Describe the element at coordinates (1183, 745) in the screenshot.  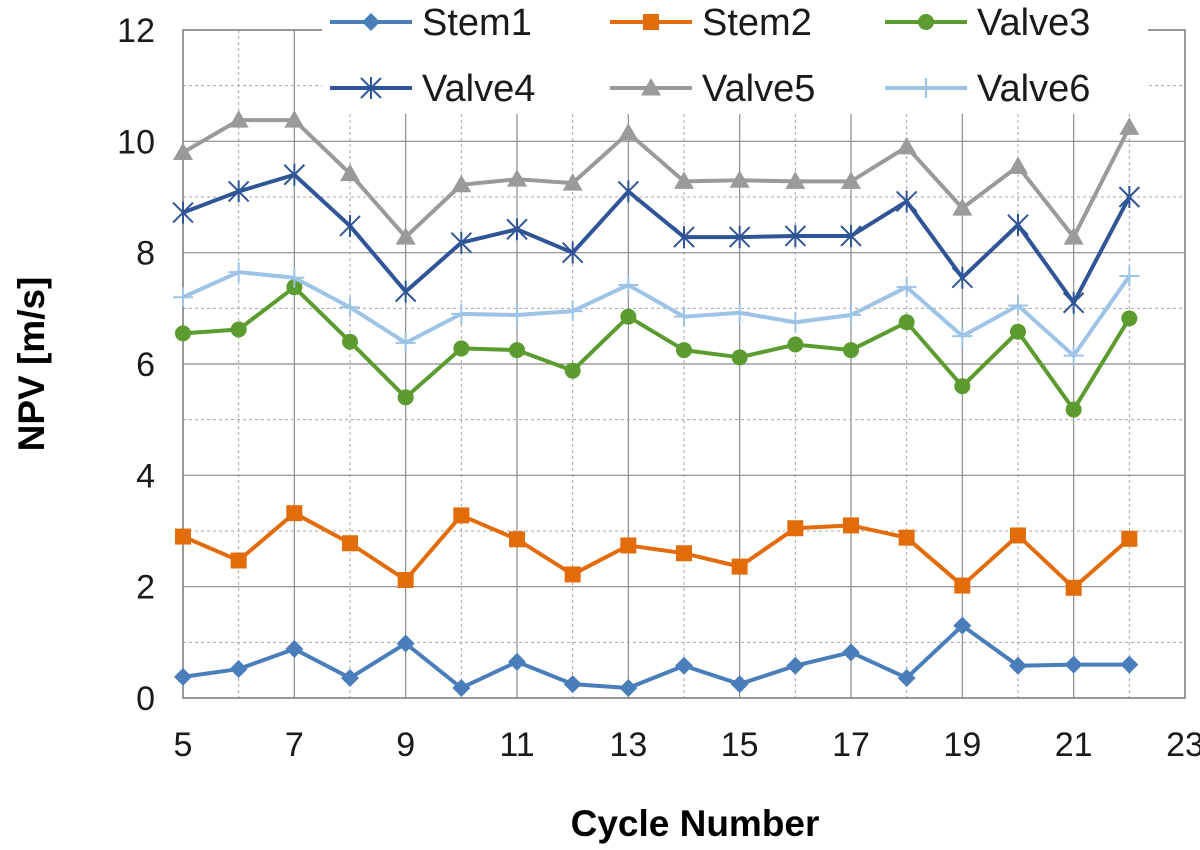
I see `x-tick-label: 23` at that location.